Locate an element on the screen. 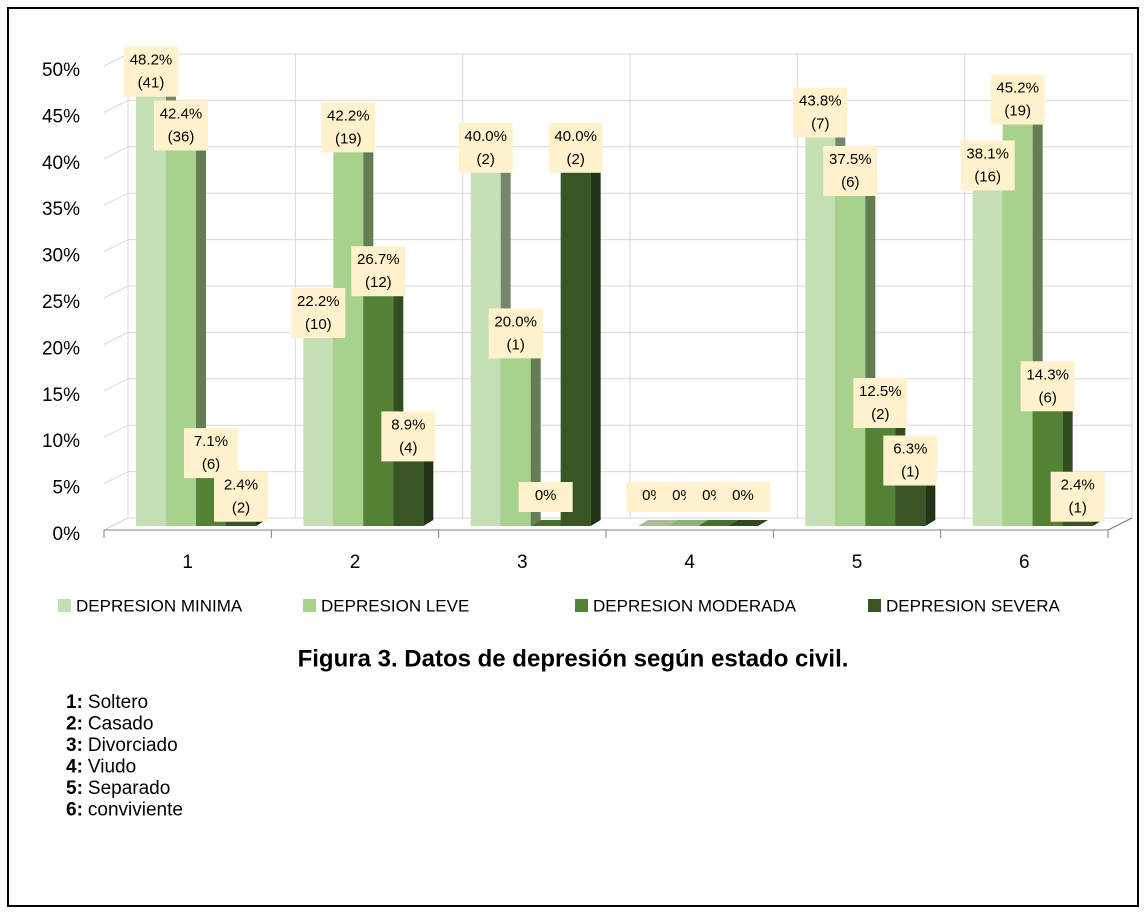  data-label-count: (16) is located at coordinates (987, 176).